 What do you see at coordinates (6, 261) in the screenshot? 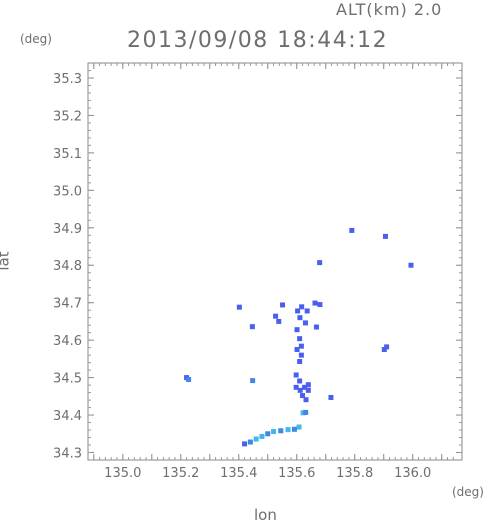
I see `y-axis-label: lat` at bounding box center [6, 261].